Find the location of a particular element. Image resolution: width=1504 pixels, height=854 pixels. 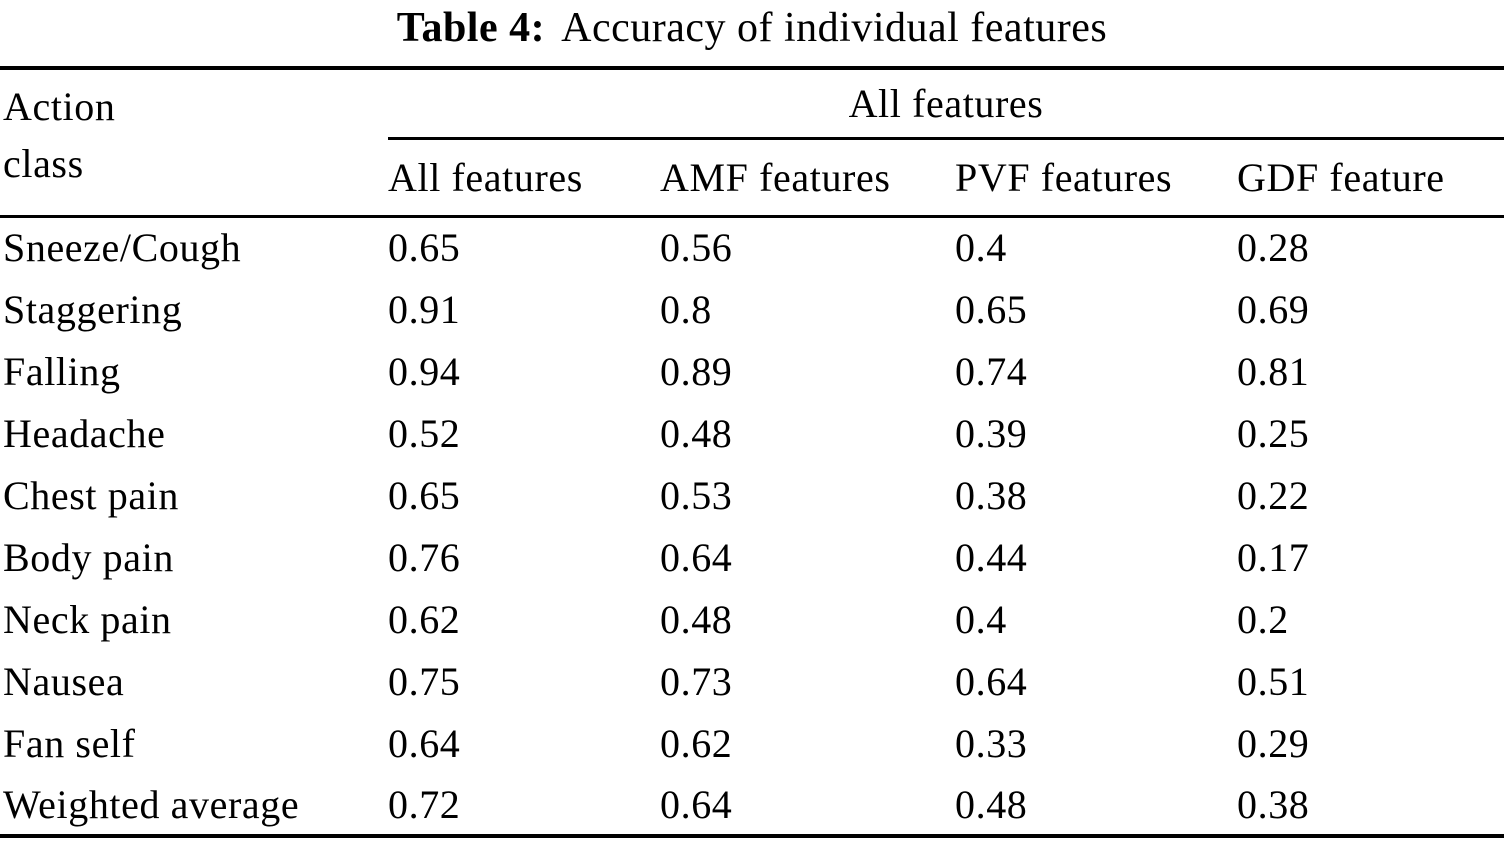

row-label: Falling is located at coordinates (62, 371).